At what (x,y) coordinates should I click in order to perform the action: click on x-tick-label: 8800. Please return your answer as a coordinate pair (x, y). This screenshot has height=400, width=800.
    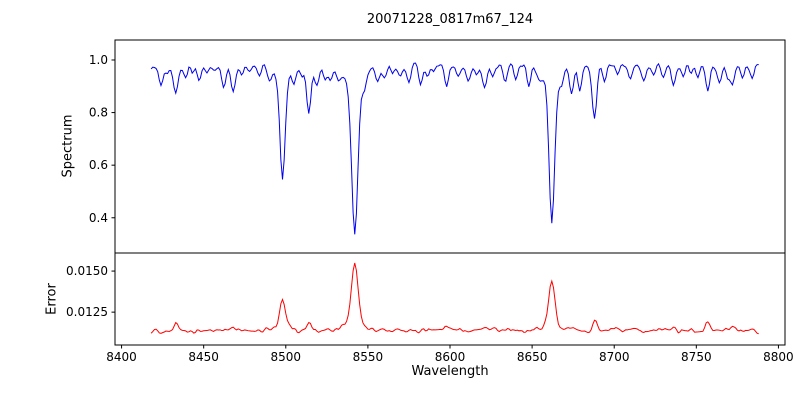
    Looking at the image, I should click on (778, 357).